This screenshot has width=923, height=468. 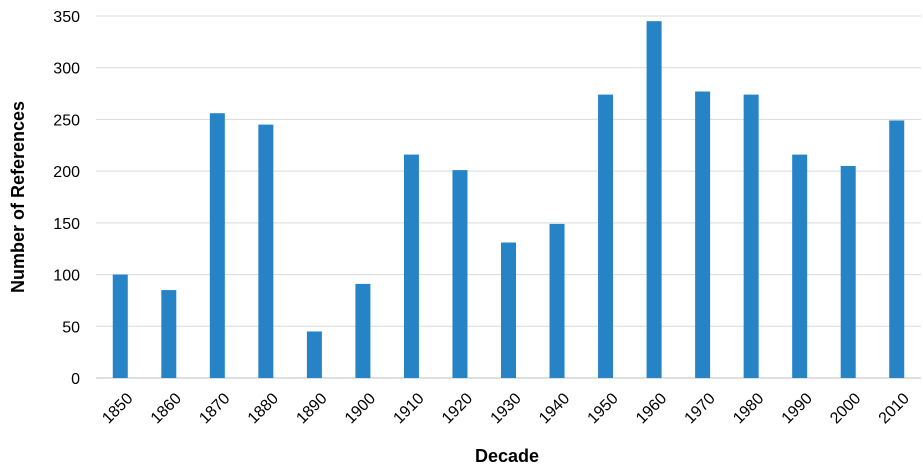 What do you see at coordinates (703, 234) in the screenshot?
I see `bar-1970` at bounding box center [703, 234].